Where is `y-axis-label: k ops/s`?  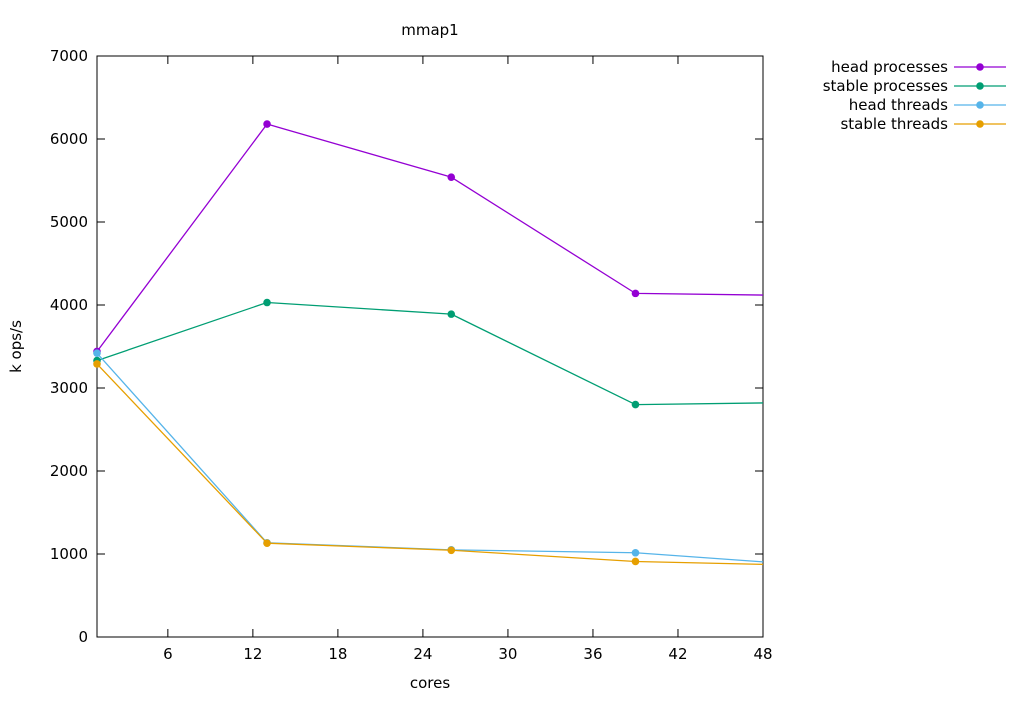
y-axis-label: k ops/s is located at coordinates (16, 346).